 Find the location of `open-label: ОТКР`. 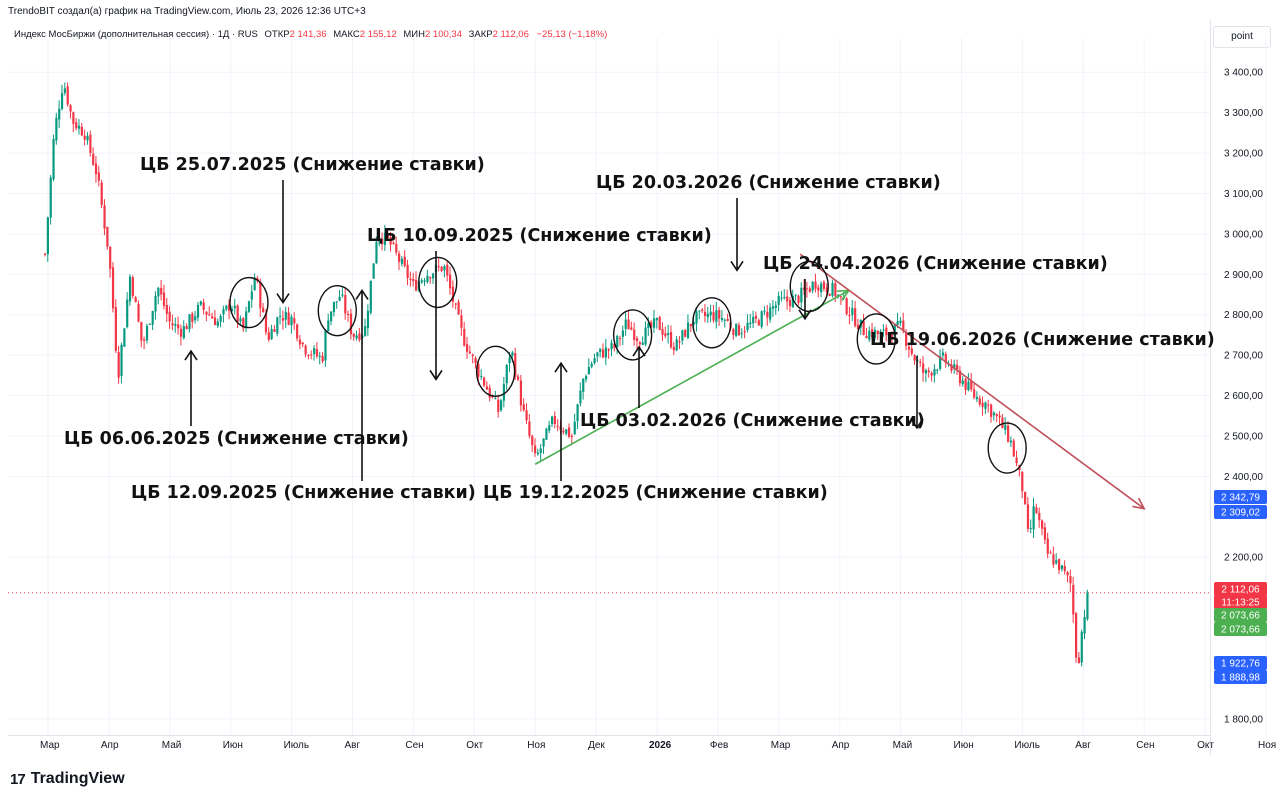

open-label: ОТКР is located at coordinates (277, 34).